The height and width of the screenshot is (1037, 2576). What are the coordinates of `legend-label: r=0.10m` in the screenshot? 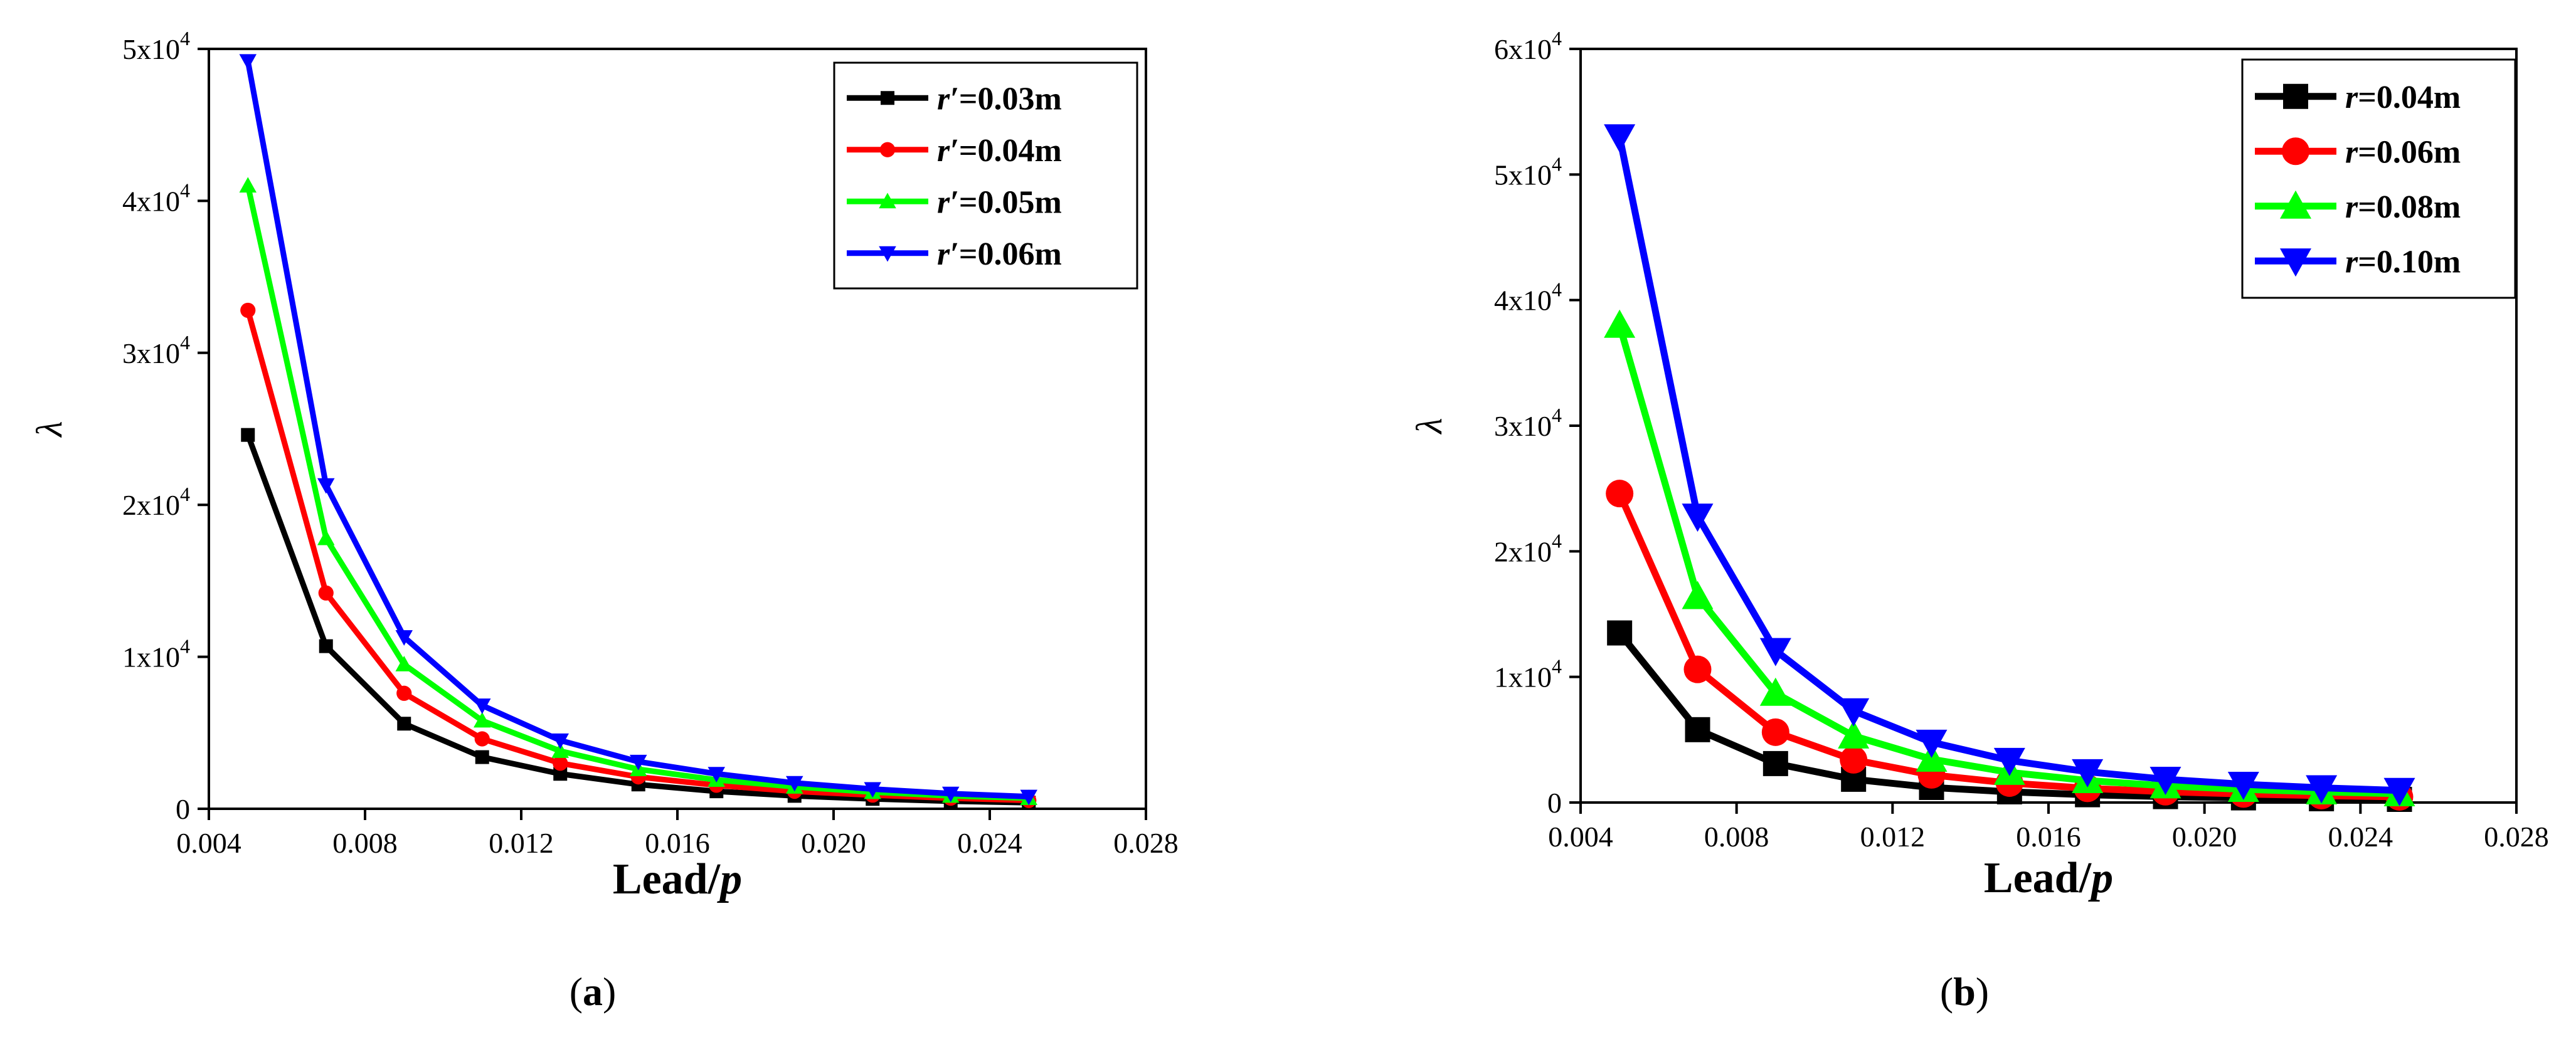 It's located at (2403, 262).